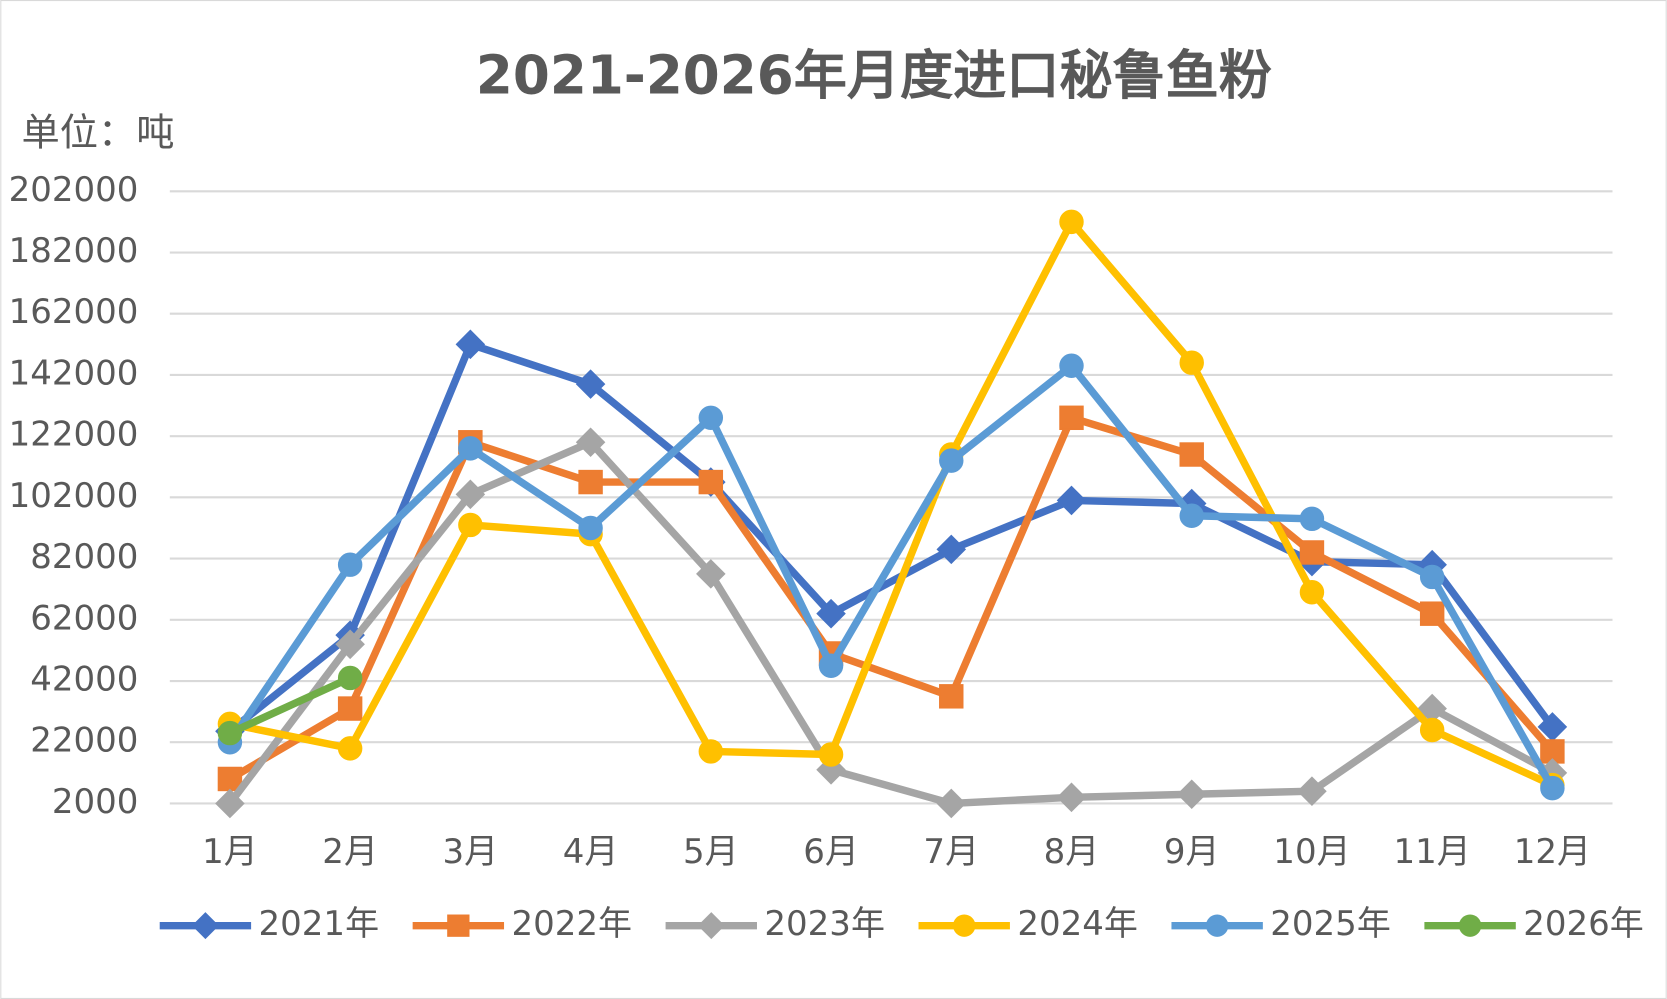 Image resolution: width=1667 pixels, height=999 pixels. I want to click on legend-label: 2021年, so click(319, 924).